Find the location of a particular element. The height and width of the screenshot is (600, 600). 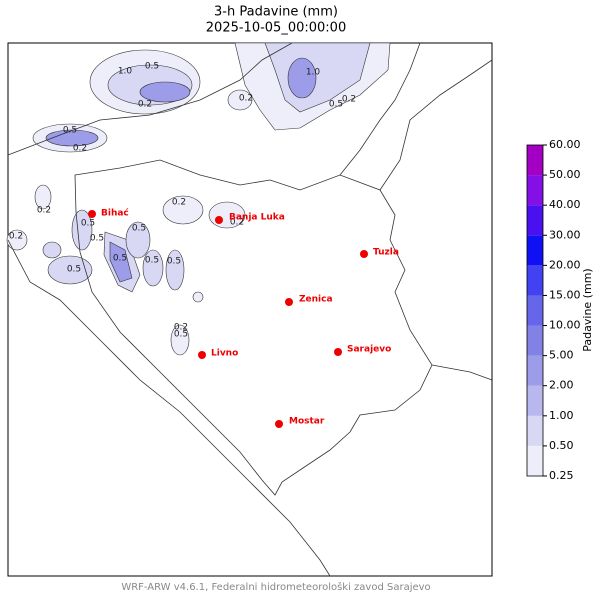

city-label: Tuzla is located at coordinates (386, 253).